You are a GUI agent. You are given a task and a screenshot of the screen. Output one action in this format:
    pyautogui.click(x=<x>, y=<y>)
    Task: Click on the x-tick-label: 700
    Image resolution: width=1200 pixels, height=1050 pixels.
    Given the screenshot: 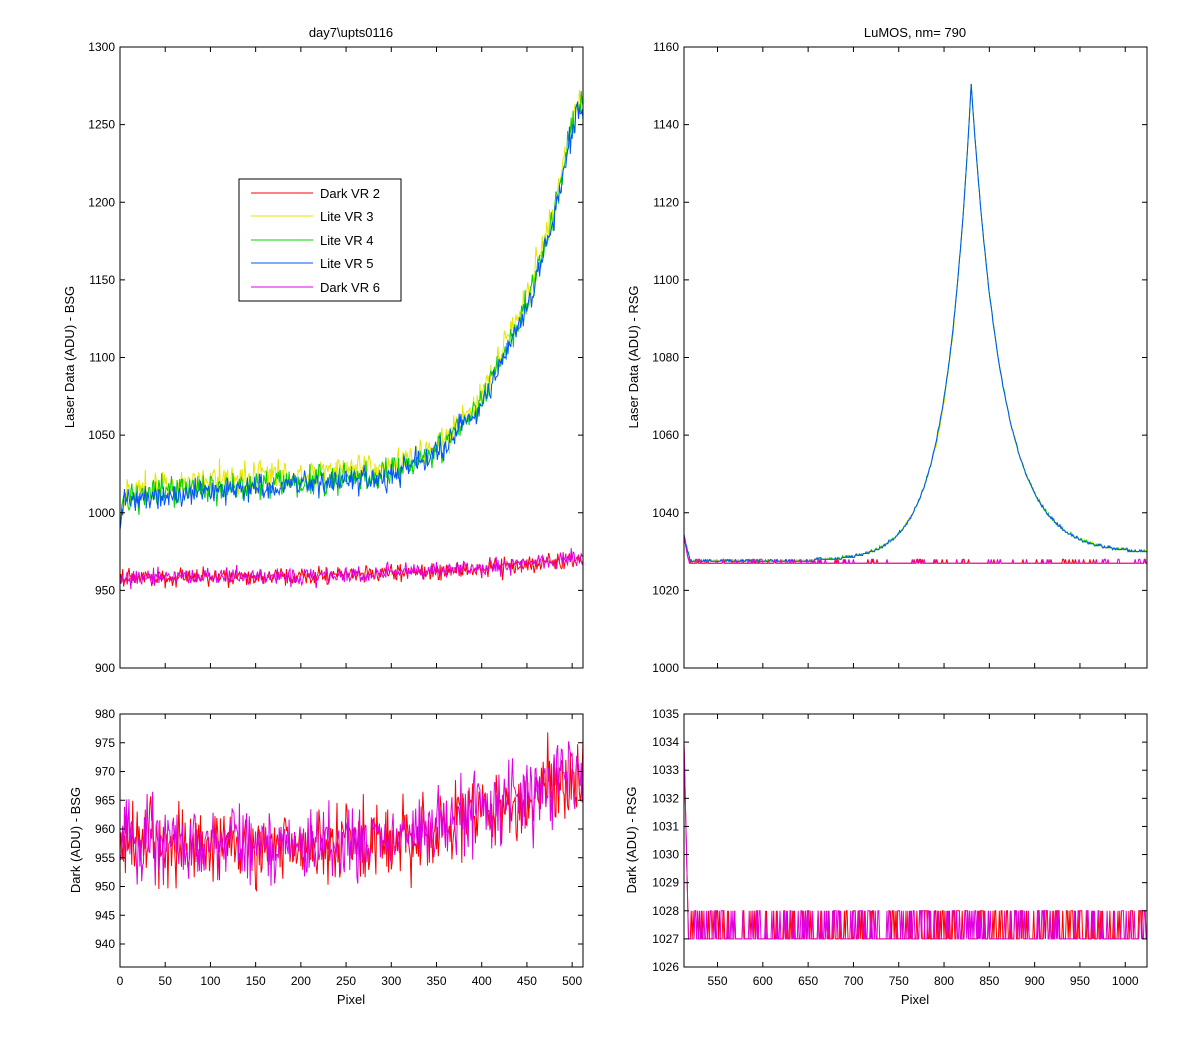 What is the action you would take?
    pyautogui.click(x=853, y=981)
    